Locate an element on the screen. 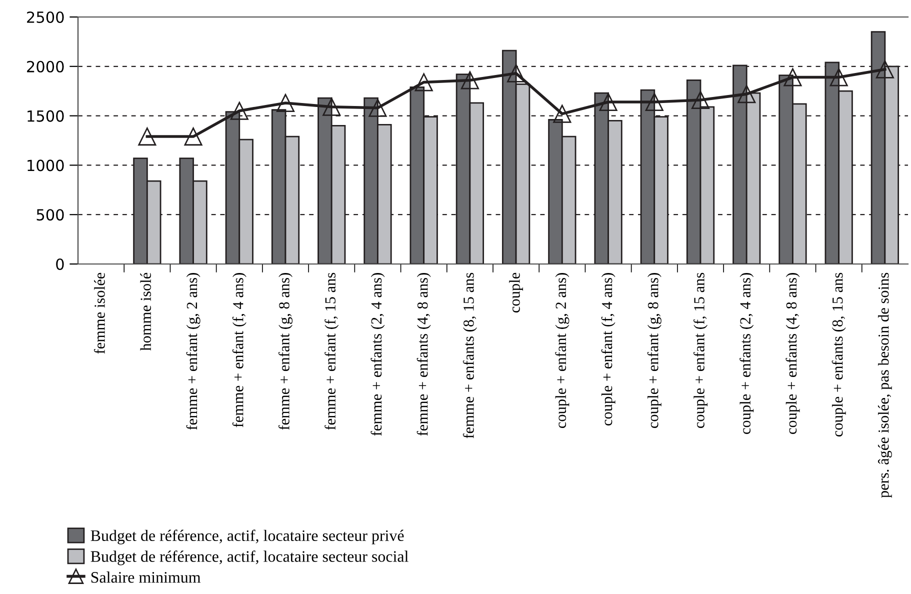 Image resolution: width=911 pixels, height=594 pixels. y-tick-label: 1500 is located at coordinates (46, 116).